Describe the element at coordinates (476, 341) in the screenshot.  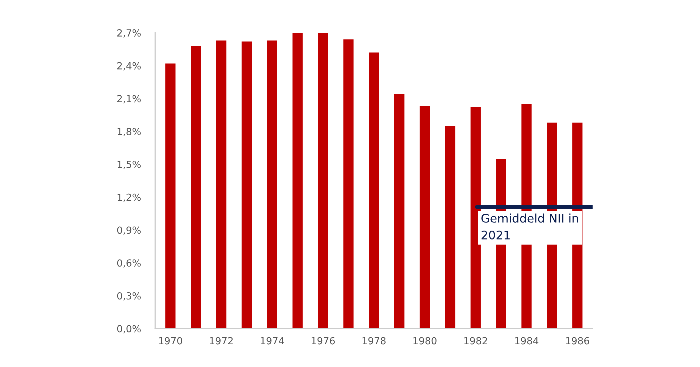
I see `x-tick-label: 1982` at that location.